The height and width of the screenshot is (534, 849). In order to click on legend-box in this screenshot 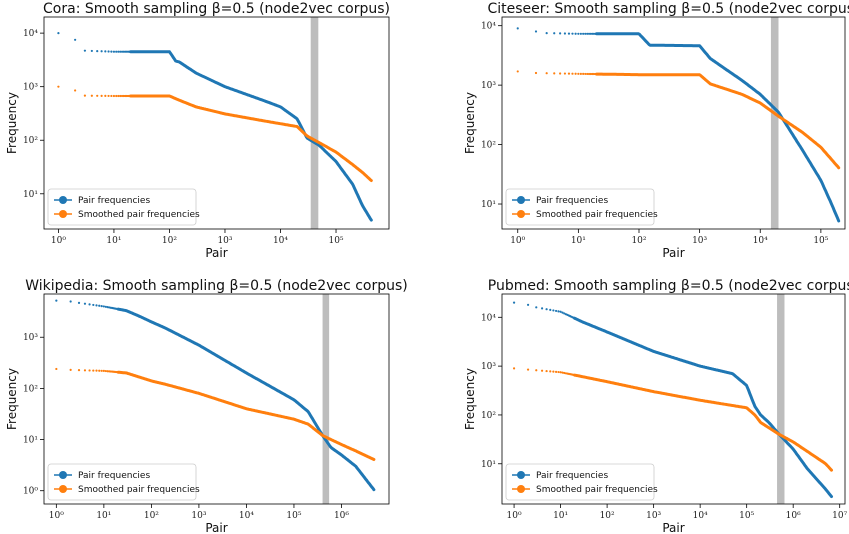, I will do `click(122, 207)`.